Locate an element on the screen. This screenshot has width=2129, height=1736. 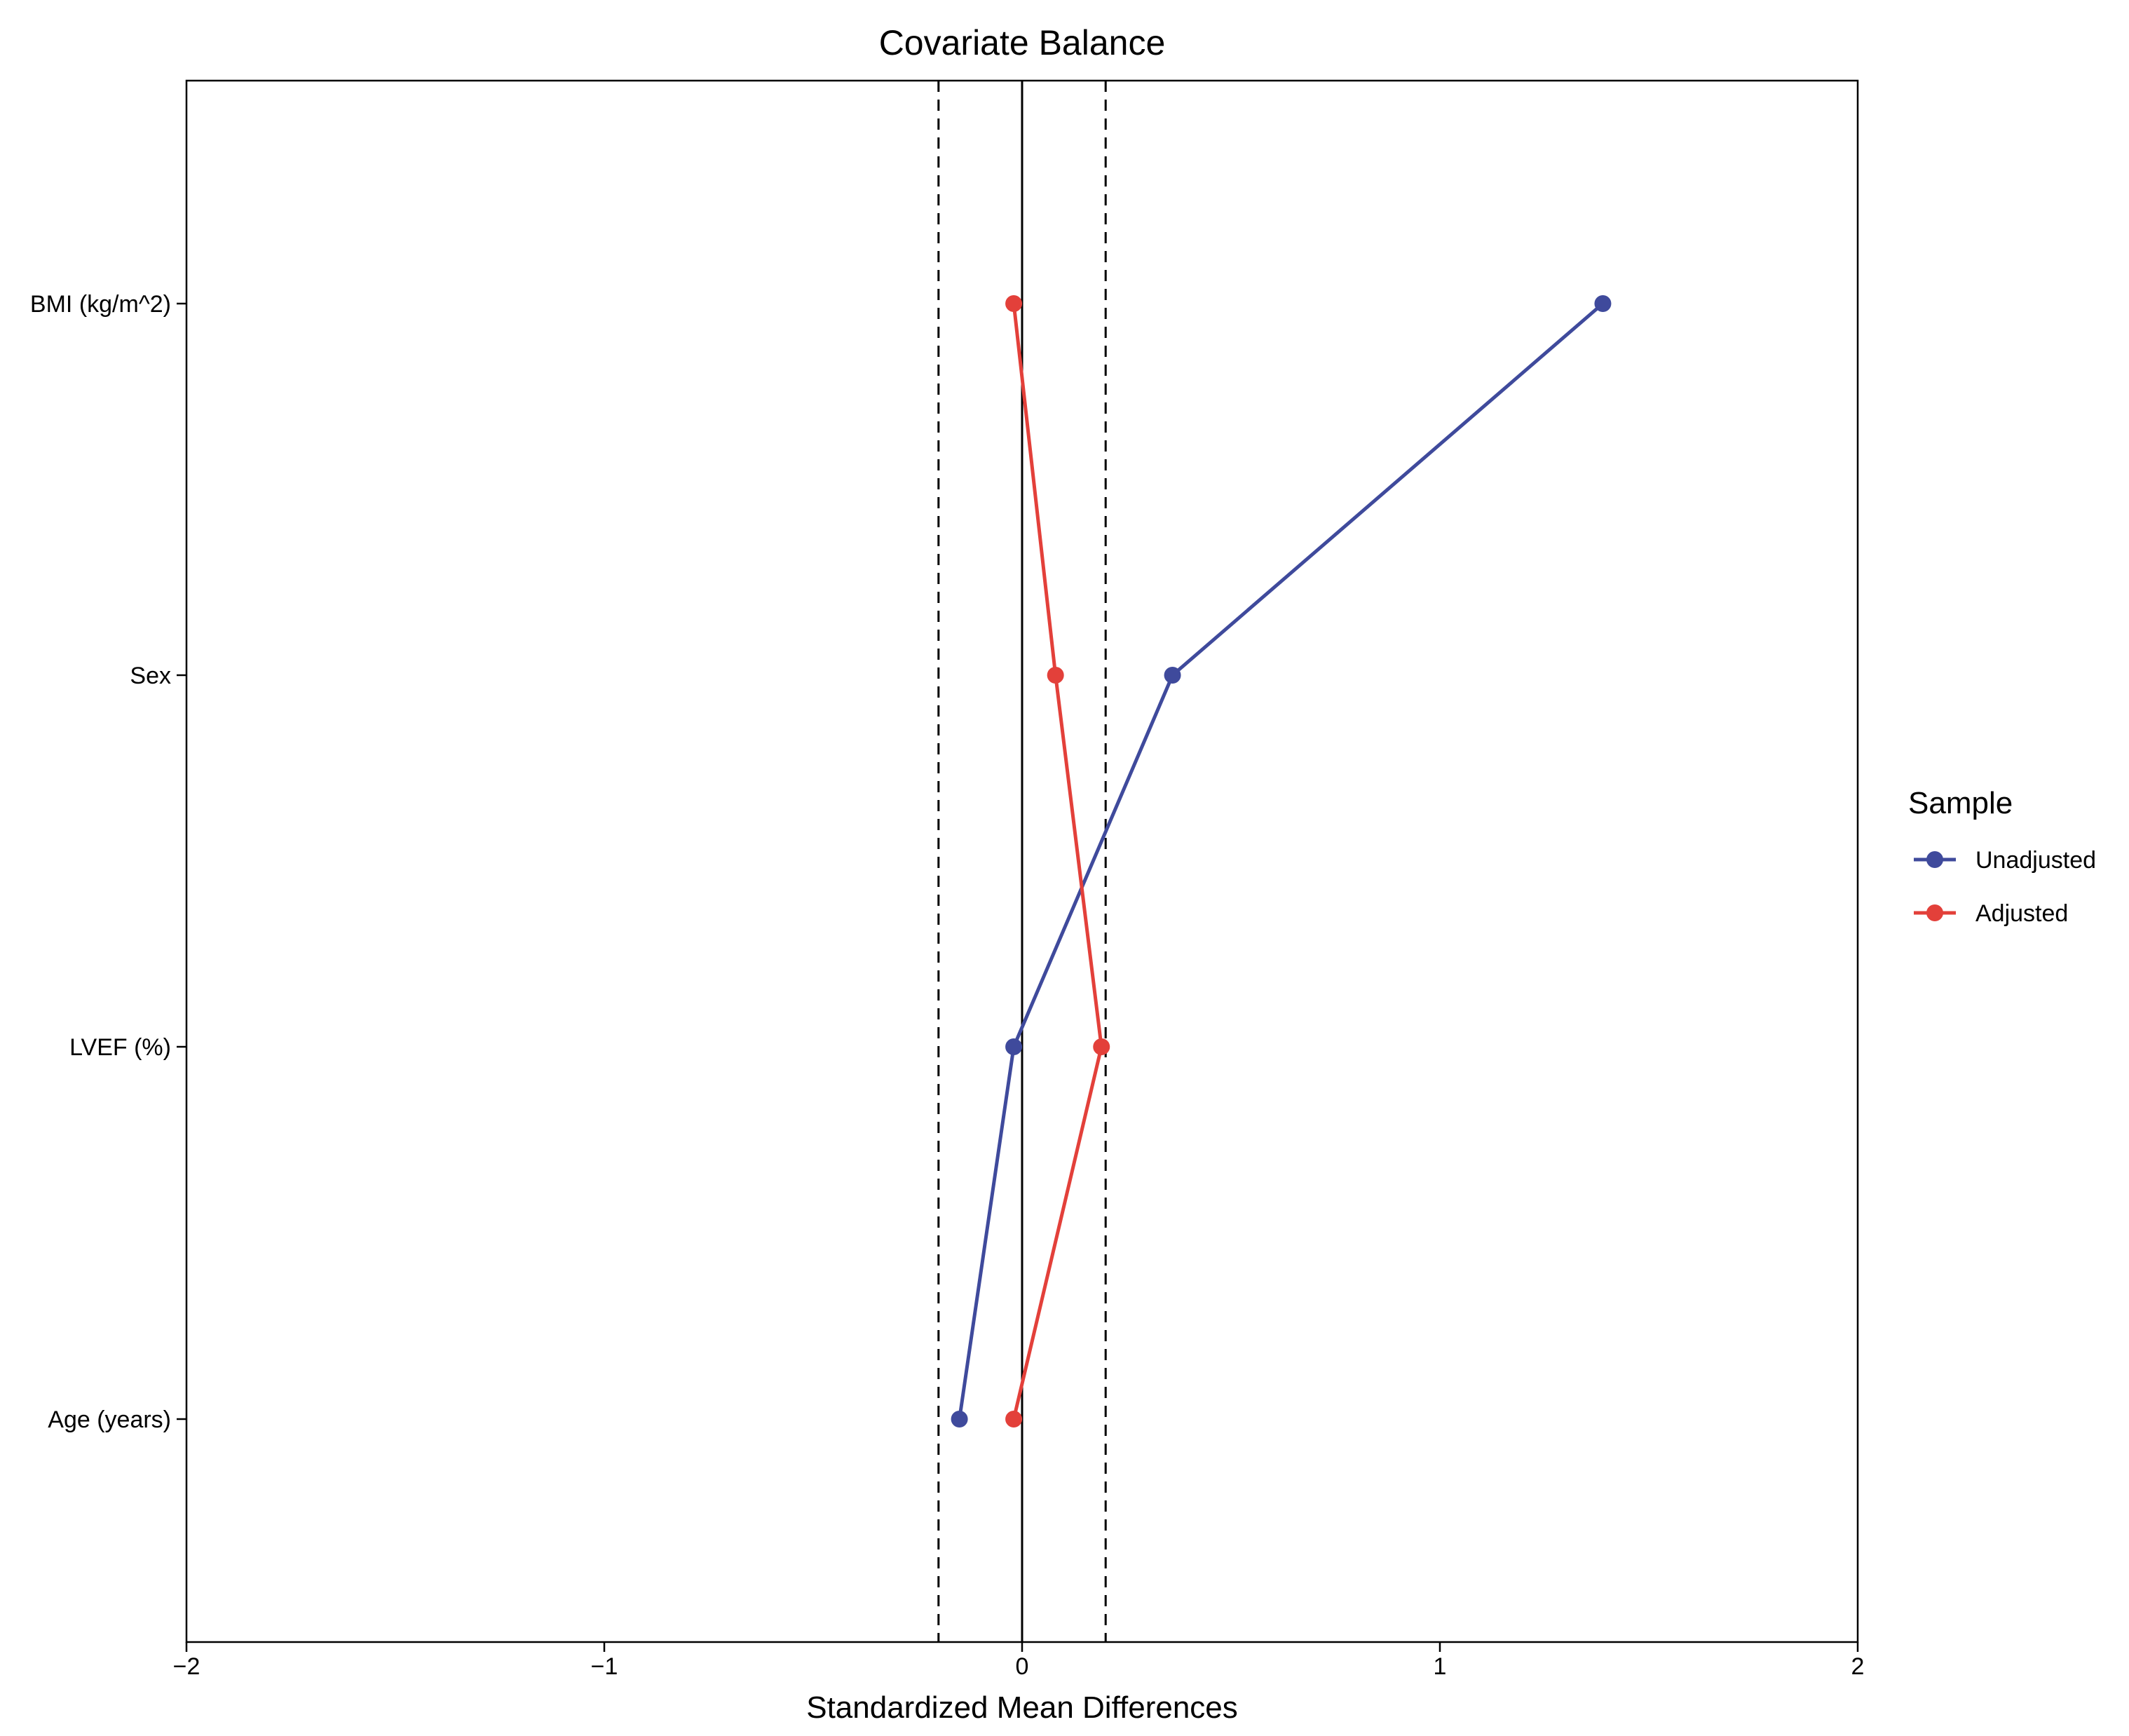
legend-key-point-unadjusted is located at coordinates (1934, 859).